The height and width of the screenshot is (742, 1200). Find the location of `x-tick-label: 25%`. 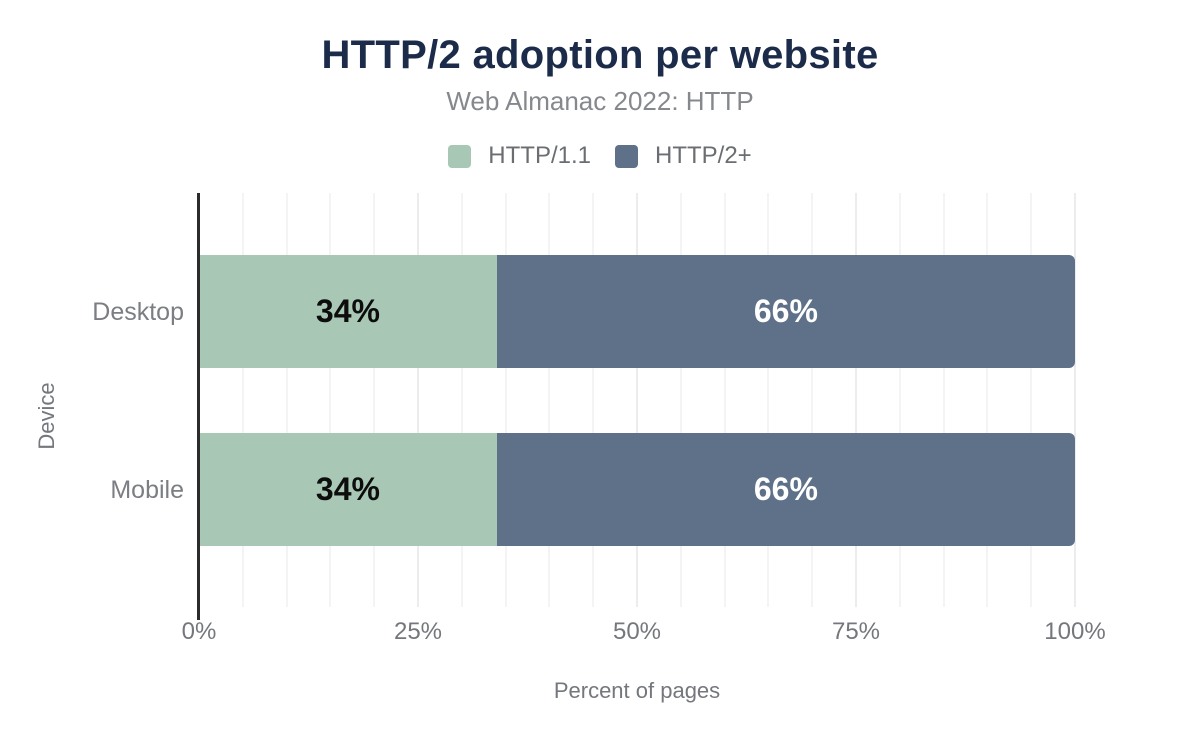

x-tick-label: 25% is located at coordinates (418, 631).